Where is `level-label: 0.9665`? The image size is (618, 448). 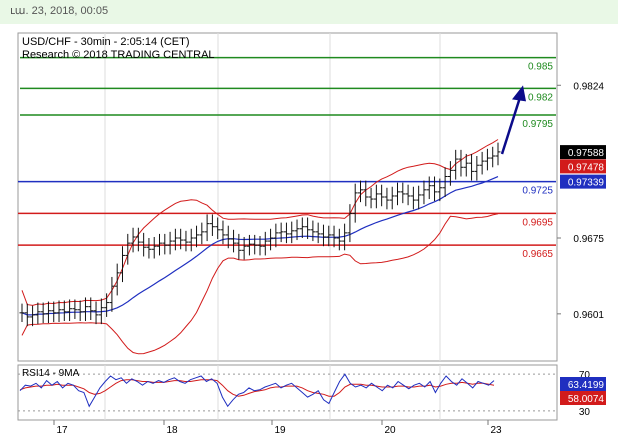
level-label: 0.9665 is located at coordinates (537, 254).